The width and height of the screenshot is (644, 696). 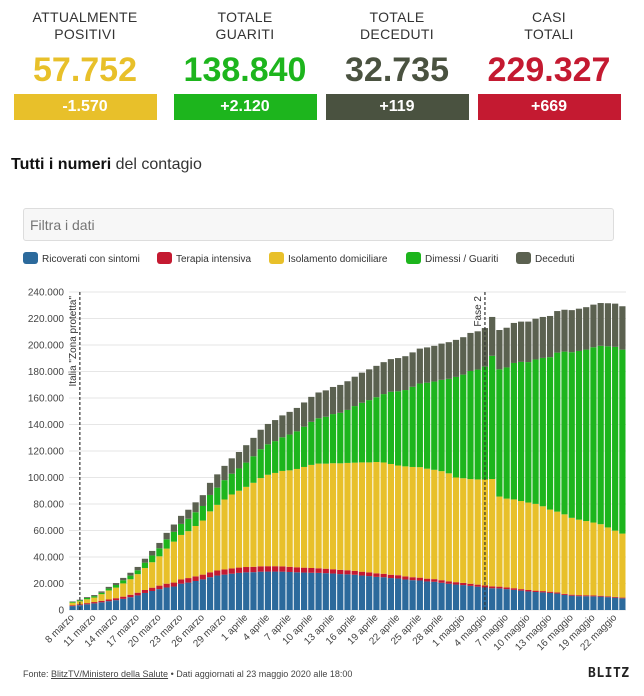 What do you see at coordinates (549, 70) in the screenshot?
I see `stat-value: 229.327` at bounding box center [549, 70].